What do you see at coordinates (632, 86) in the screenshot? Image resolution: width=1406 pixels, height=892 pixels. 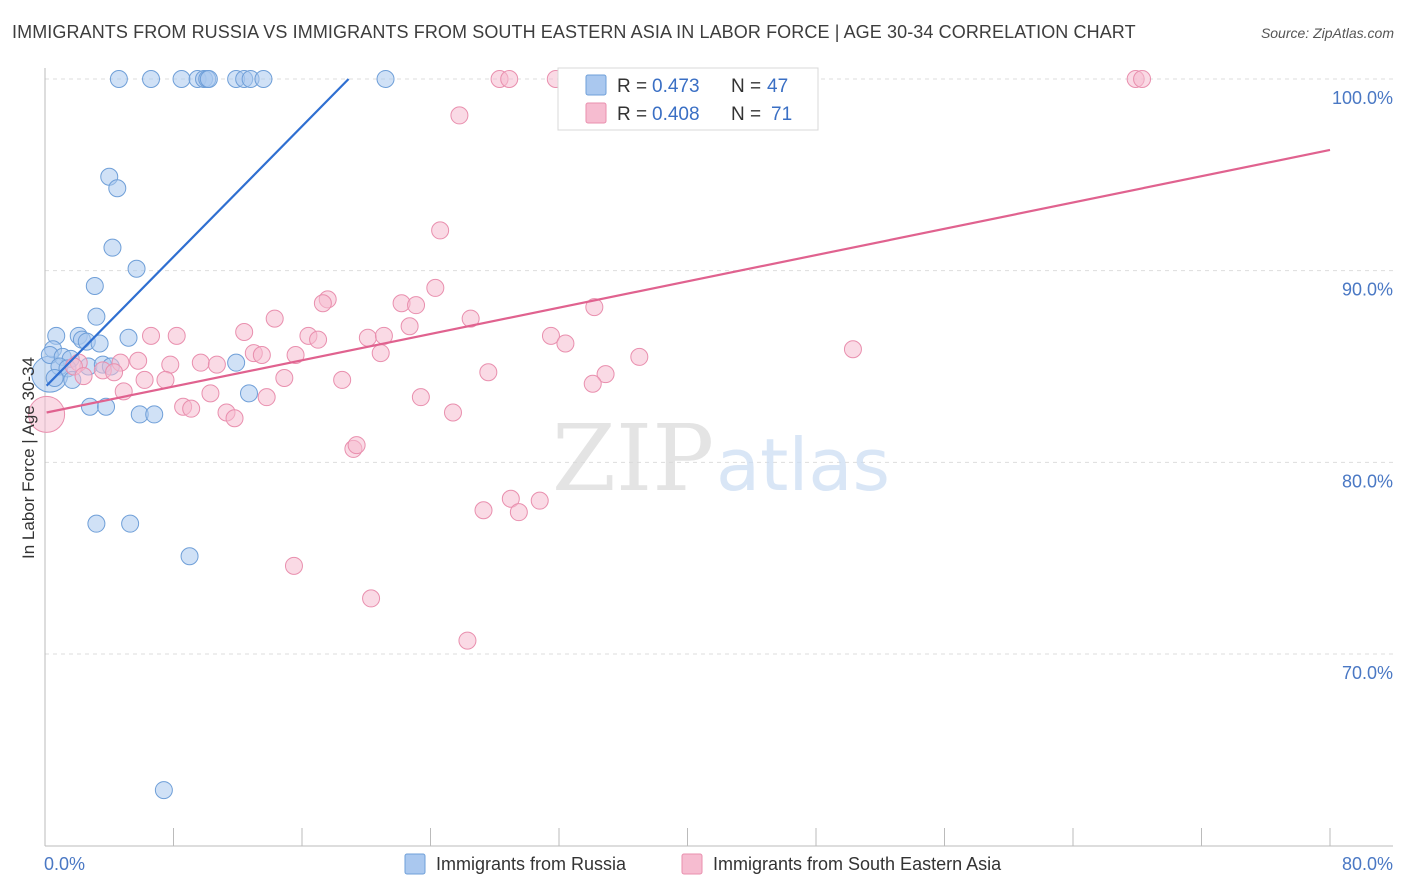 I see `legend-russia-r-label: R =` at bounding box center [632, 86].